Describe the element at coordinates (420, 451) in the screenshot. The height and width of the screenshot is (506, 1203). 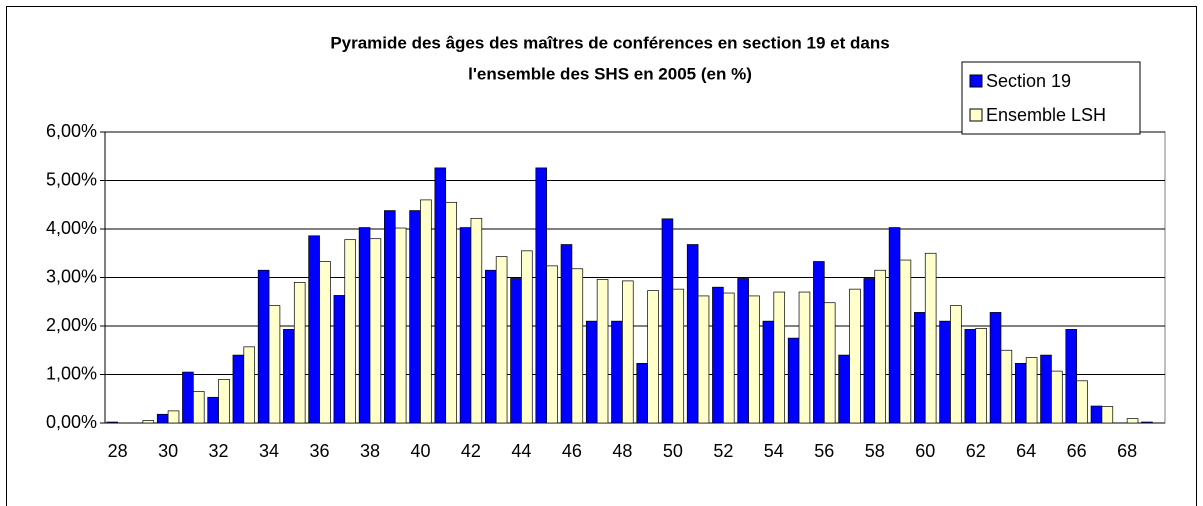
I see `x-tick-label: 40` at that location.